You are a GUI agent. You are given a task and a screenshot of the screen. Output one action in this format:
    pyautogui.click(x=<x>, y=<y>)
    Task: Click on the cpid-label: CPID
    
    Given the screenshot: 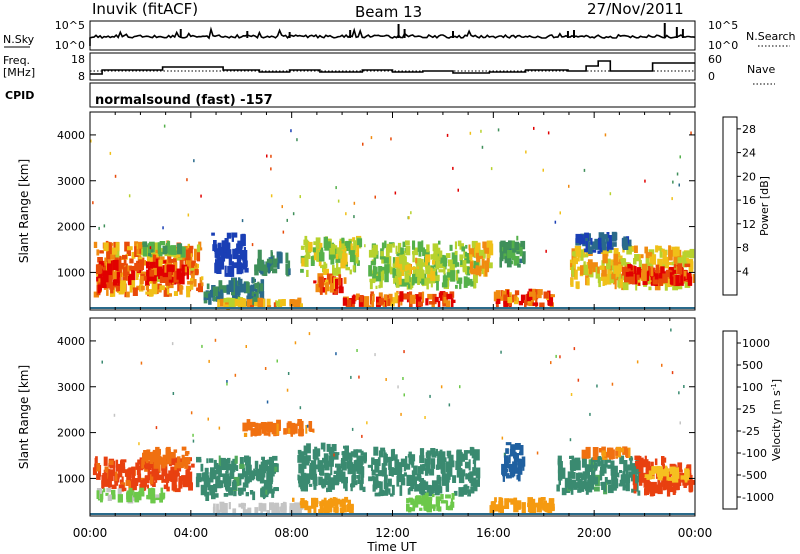 What is the action you would take?
    pyautogui.click(x=19, y=95)
    